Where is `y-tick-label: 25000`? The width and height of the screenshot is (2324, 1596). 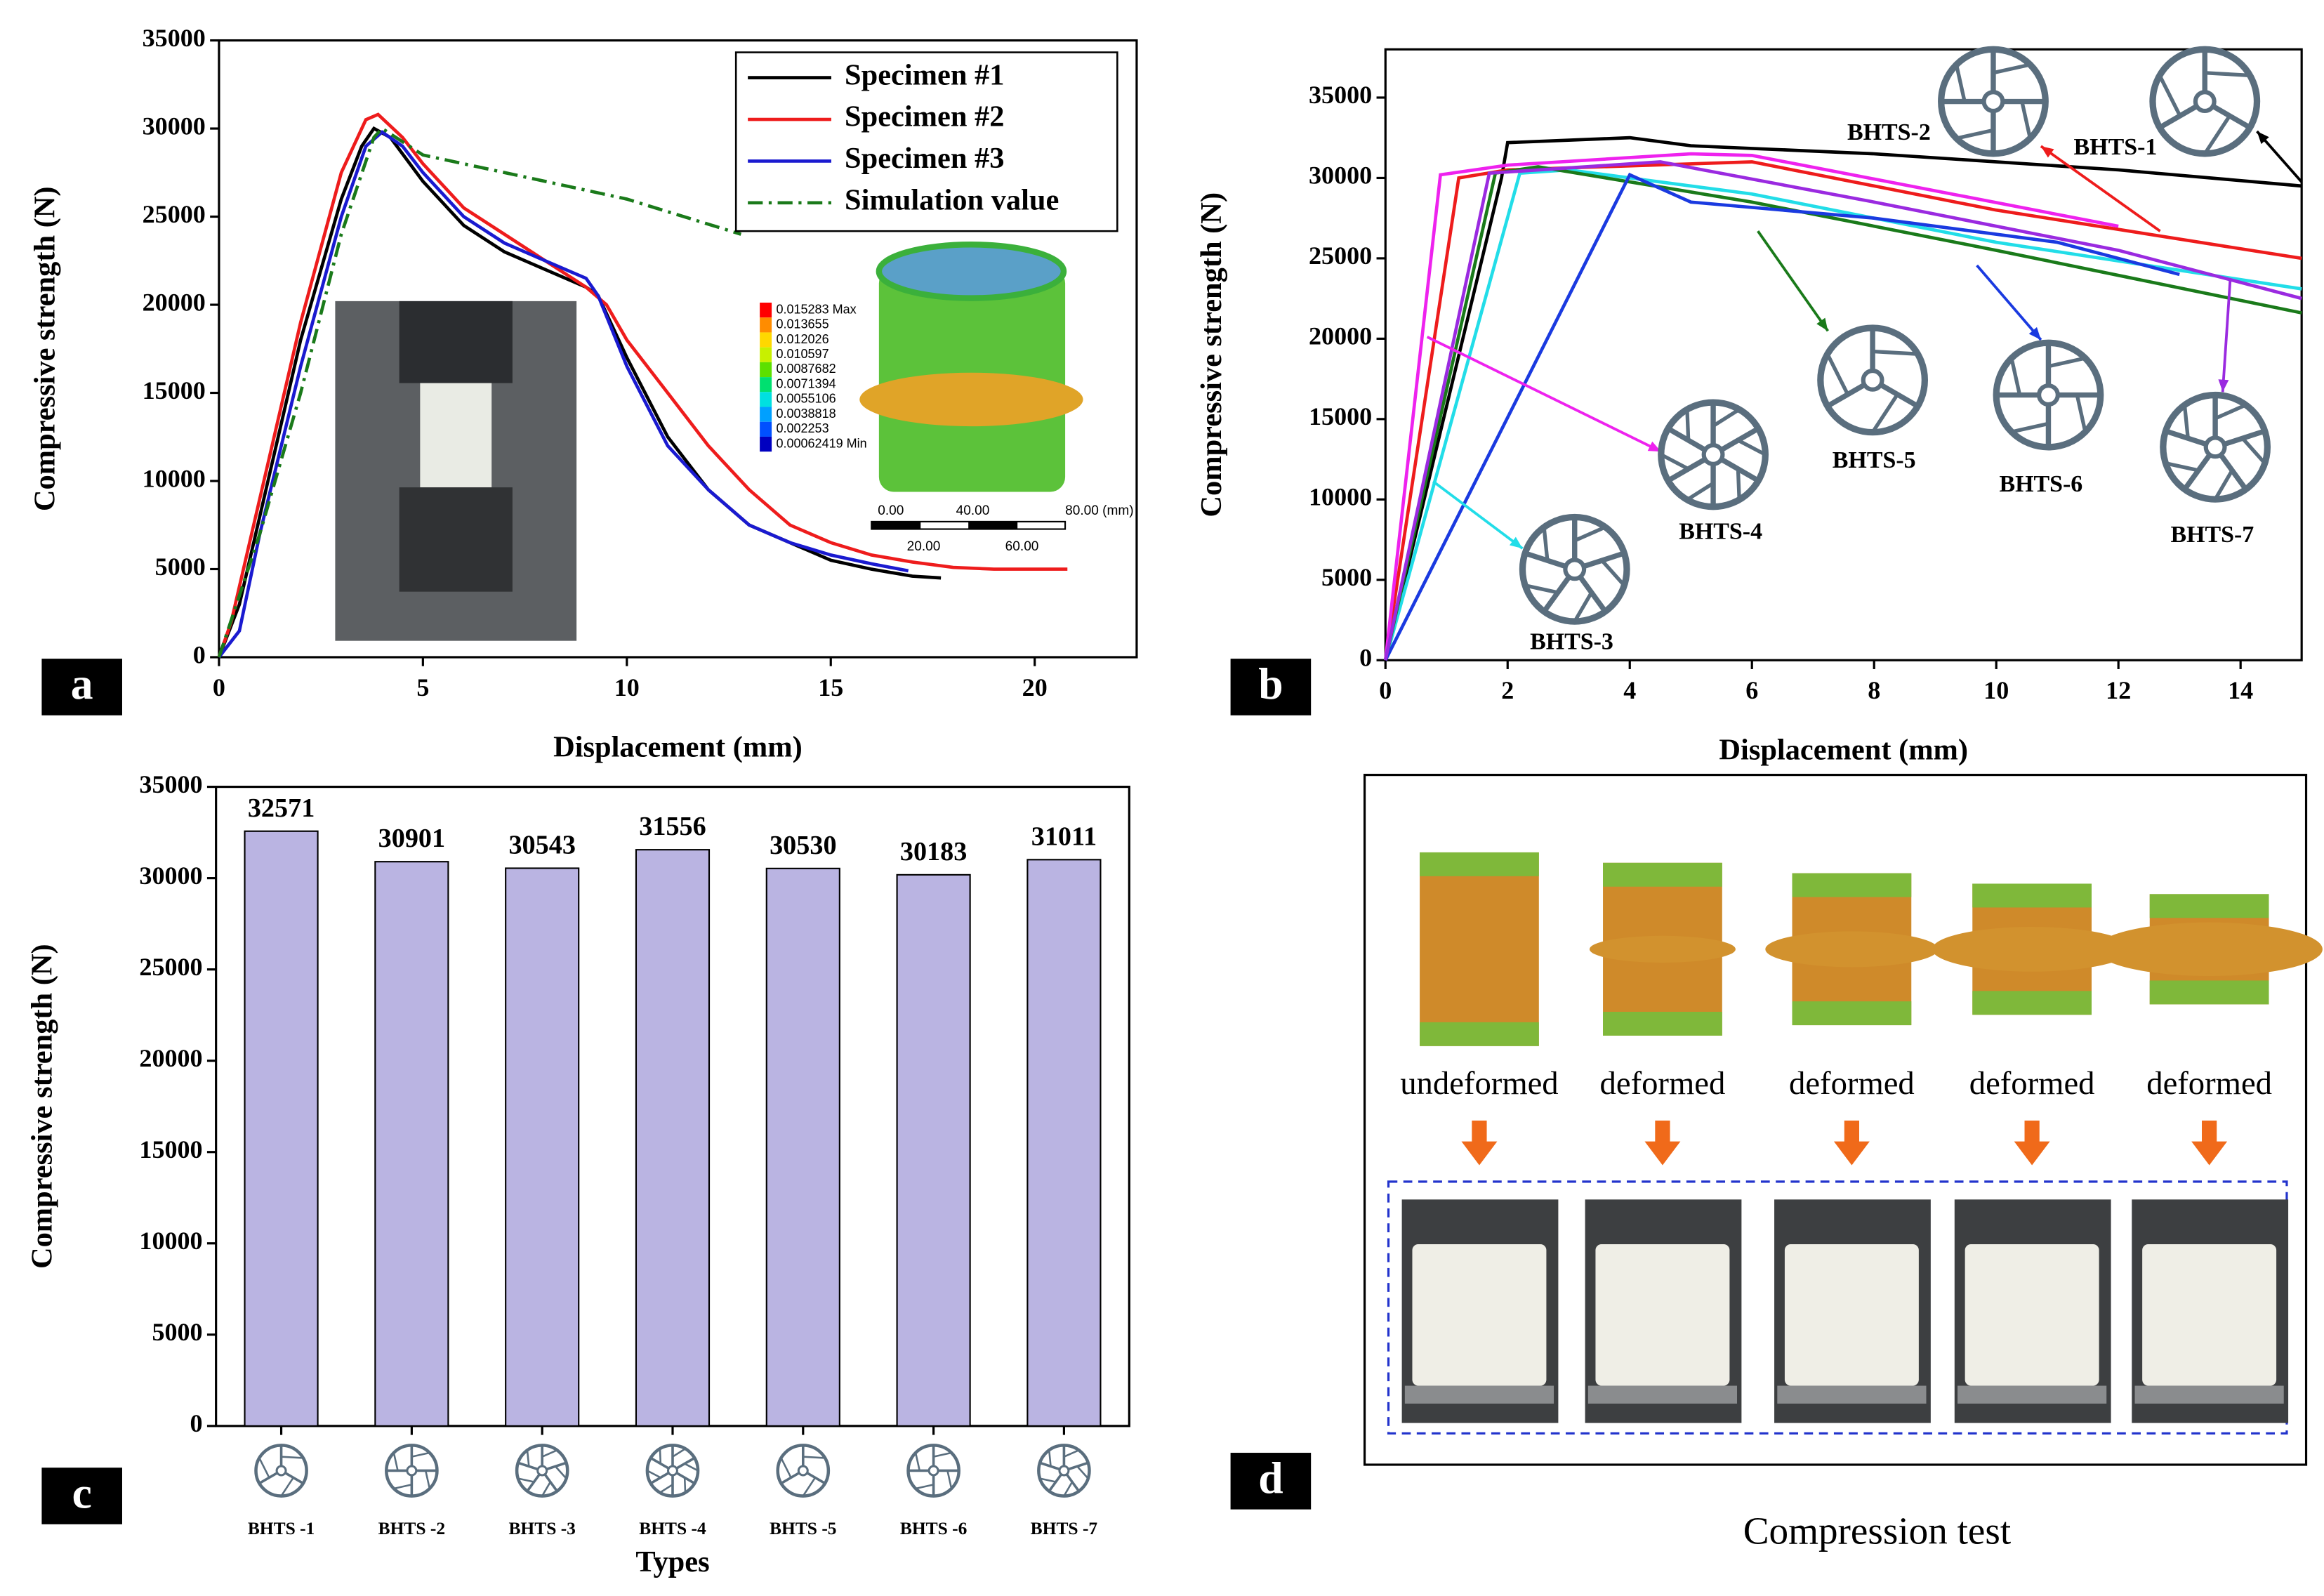 y-tick-label: 25000 is located at coordinates (170, 967).